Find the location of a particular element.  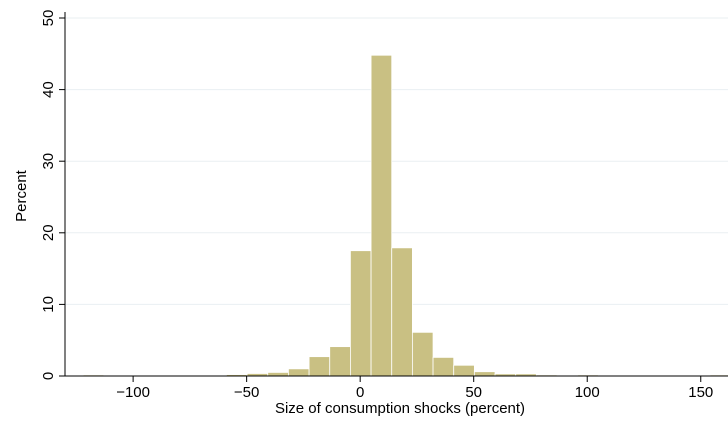

y-tick-label-30: 30 is located at coordinates (48, 161).